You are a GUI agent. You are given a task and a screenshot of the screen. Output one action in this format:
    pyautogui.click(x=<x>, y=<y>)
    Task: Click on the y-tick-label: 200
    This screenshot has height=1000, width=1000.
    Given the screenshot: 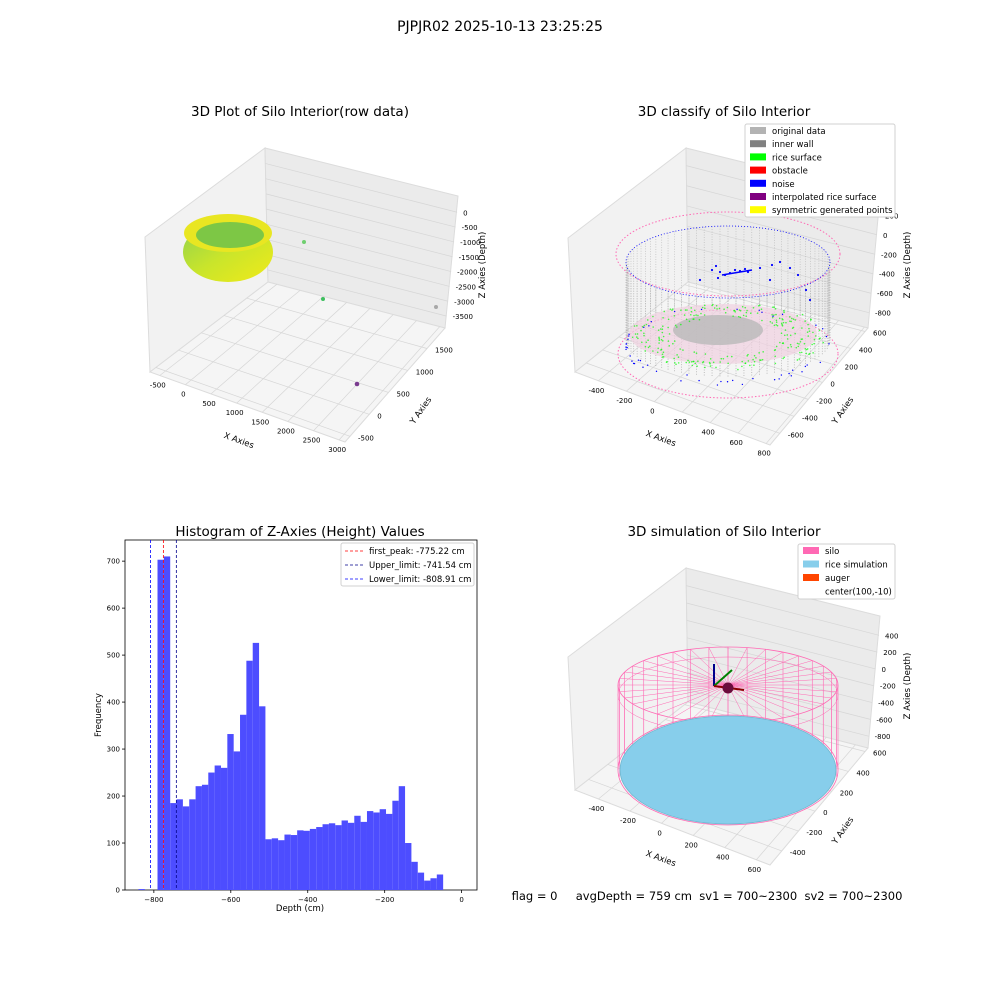 What is the action you would take?
    pyautogui.click(x=113, y=797)
    